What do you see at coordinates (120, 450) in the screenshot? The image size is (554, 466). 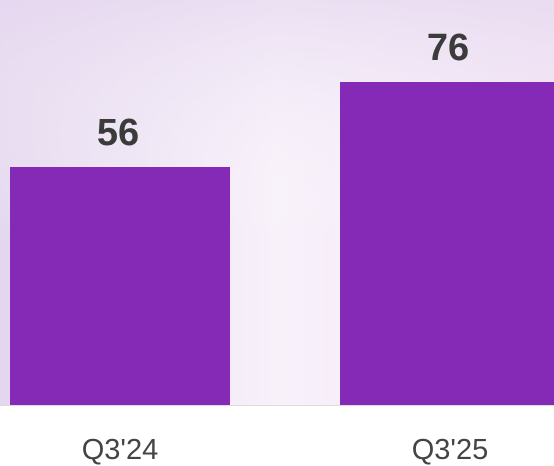 I see `x-tick-label: Q3'24` at bounding box center [120, 450].